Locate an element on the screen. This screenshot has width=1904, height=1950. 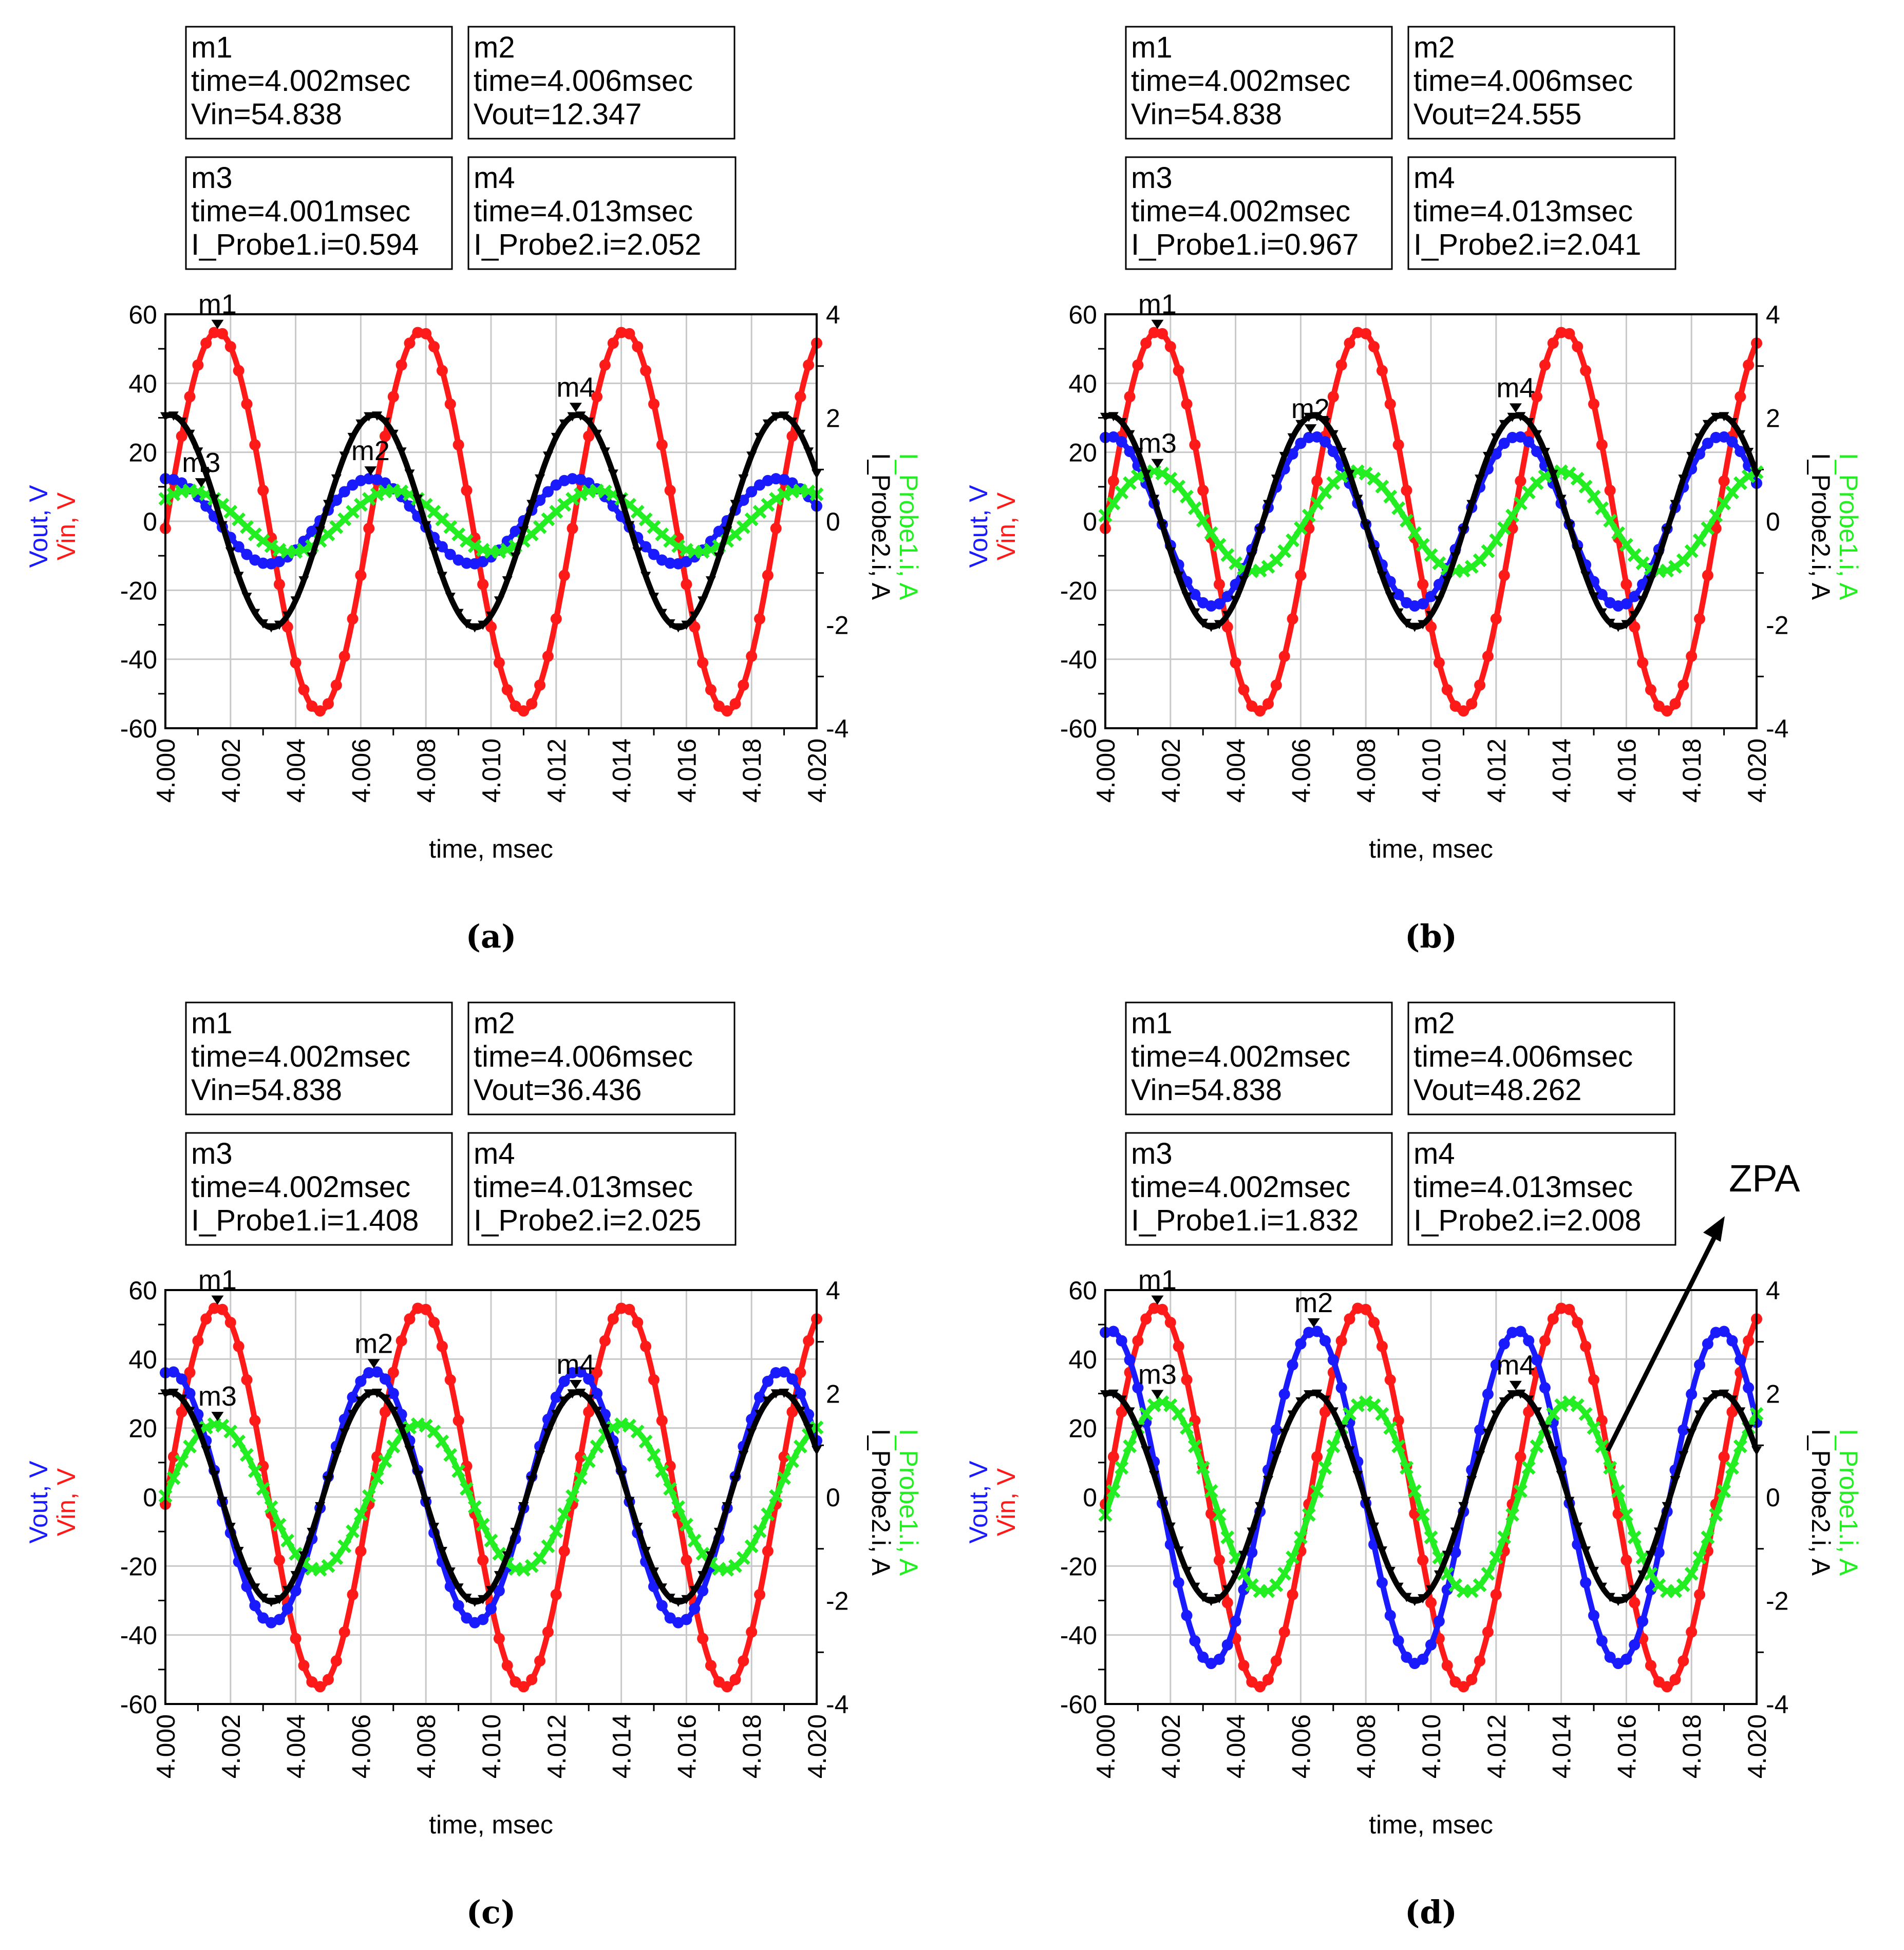
marker-triangle is located at coordinates (217, 1300).